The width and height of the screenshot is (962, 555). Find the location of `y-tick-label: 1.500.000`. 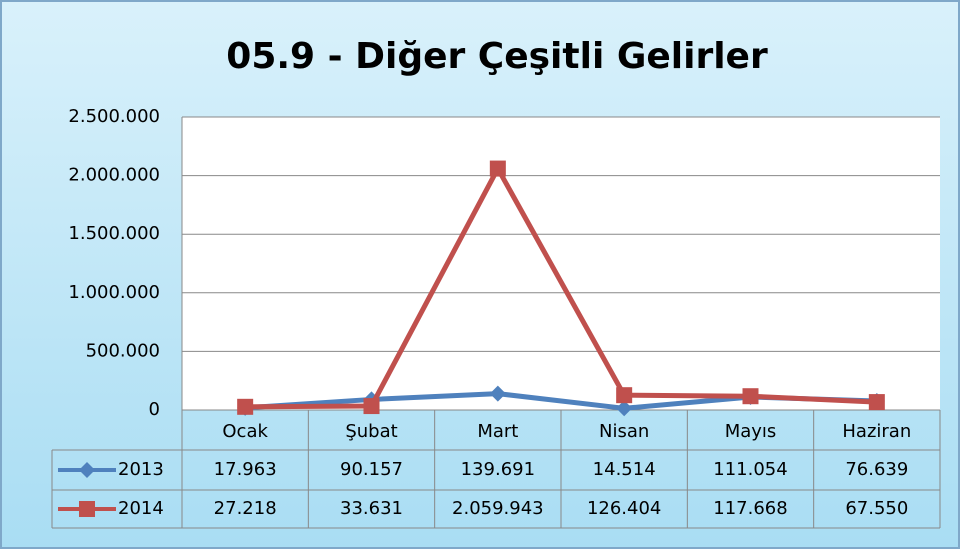

y-tick-label: 1.500.000 is located at coordinates (114, 233).